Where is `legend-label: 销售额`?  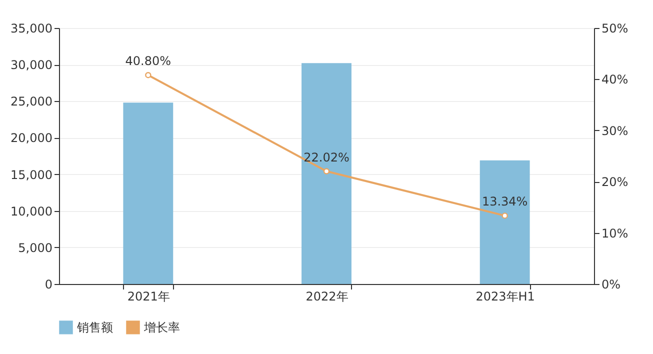 legend-label: 销售额 is located at coordinates (94, 327).